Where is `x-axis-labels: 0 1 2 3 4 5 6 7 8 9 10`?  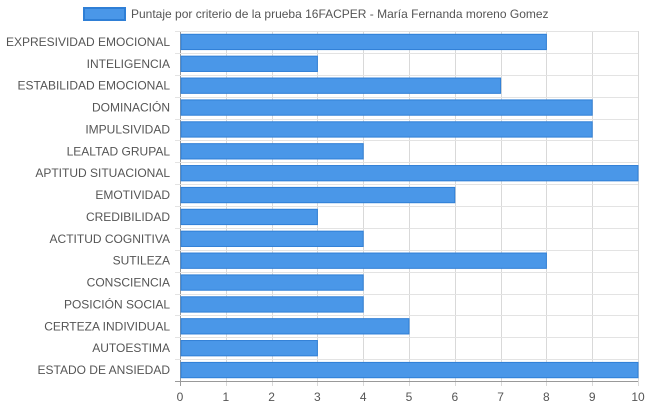 x-axis-labels: 0 1 2 3 4 5 6 7 8 9 10 is located at coordinates (411, 397).